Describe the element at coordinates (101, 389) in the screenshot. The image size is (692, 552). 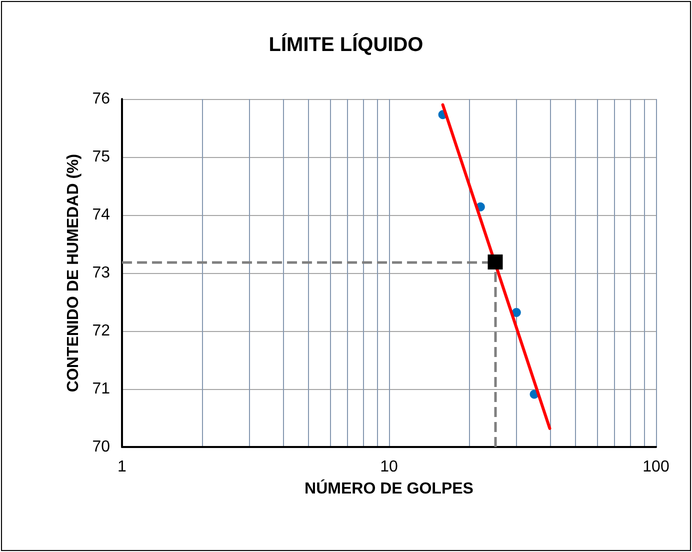
I see `y-tick-label: 71` at that location.